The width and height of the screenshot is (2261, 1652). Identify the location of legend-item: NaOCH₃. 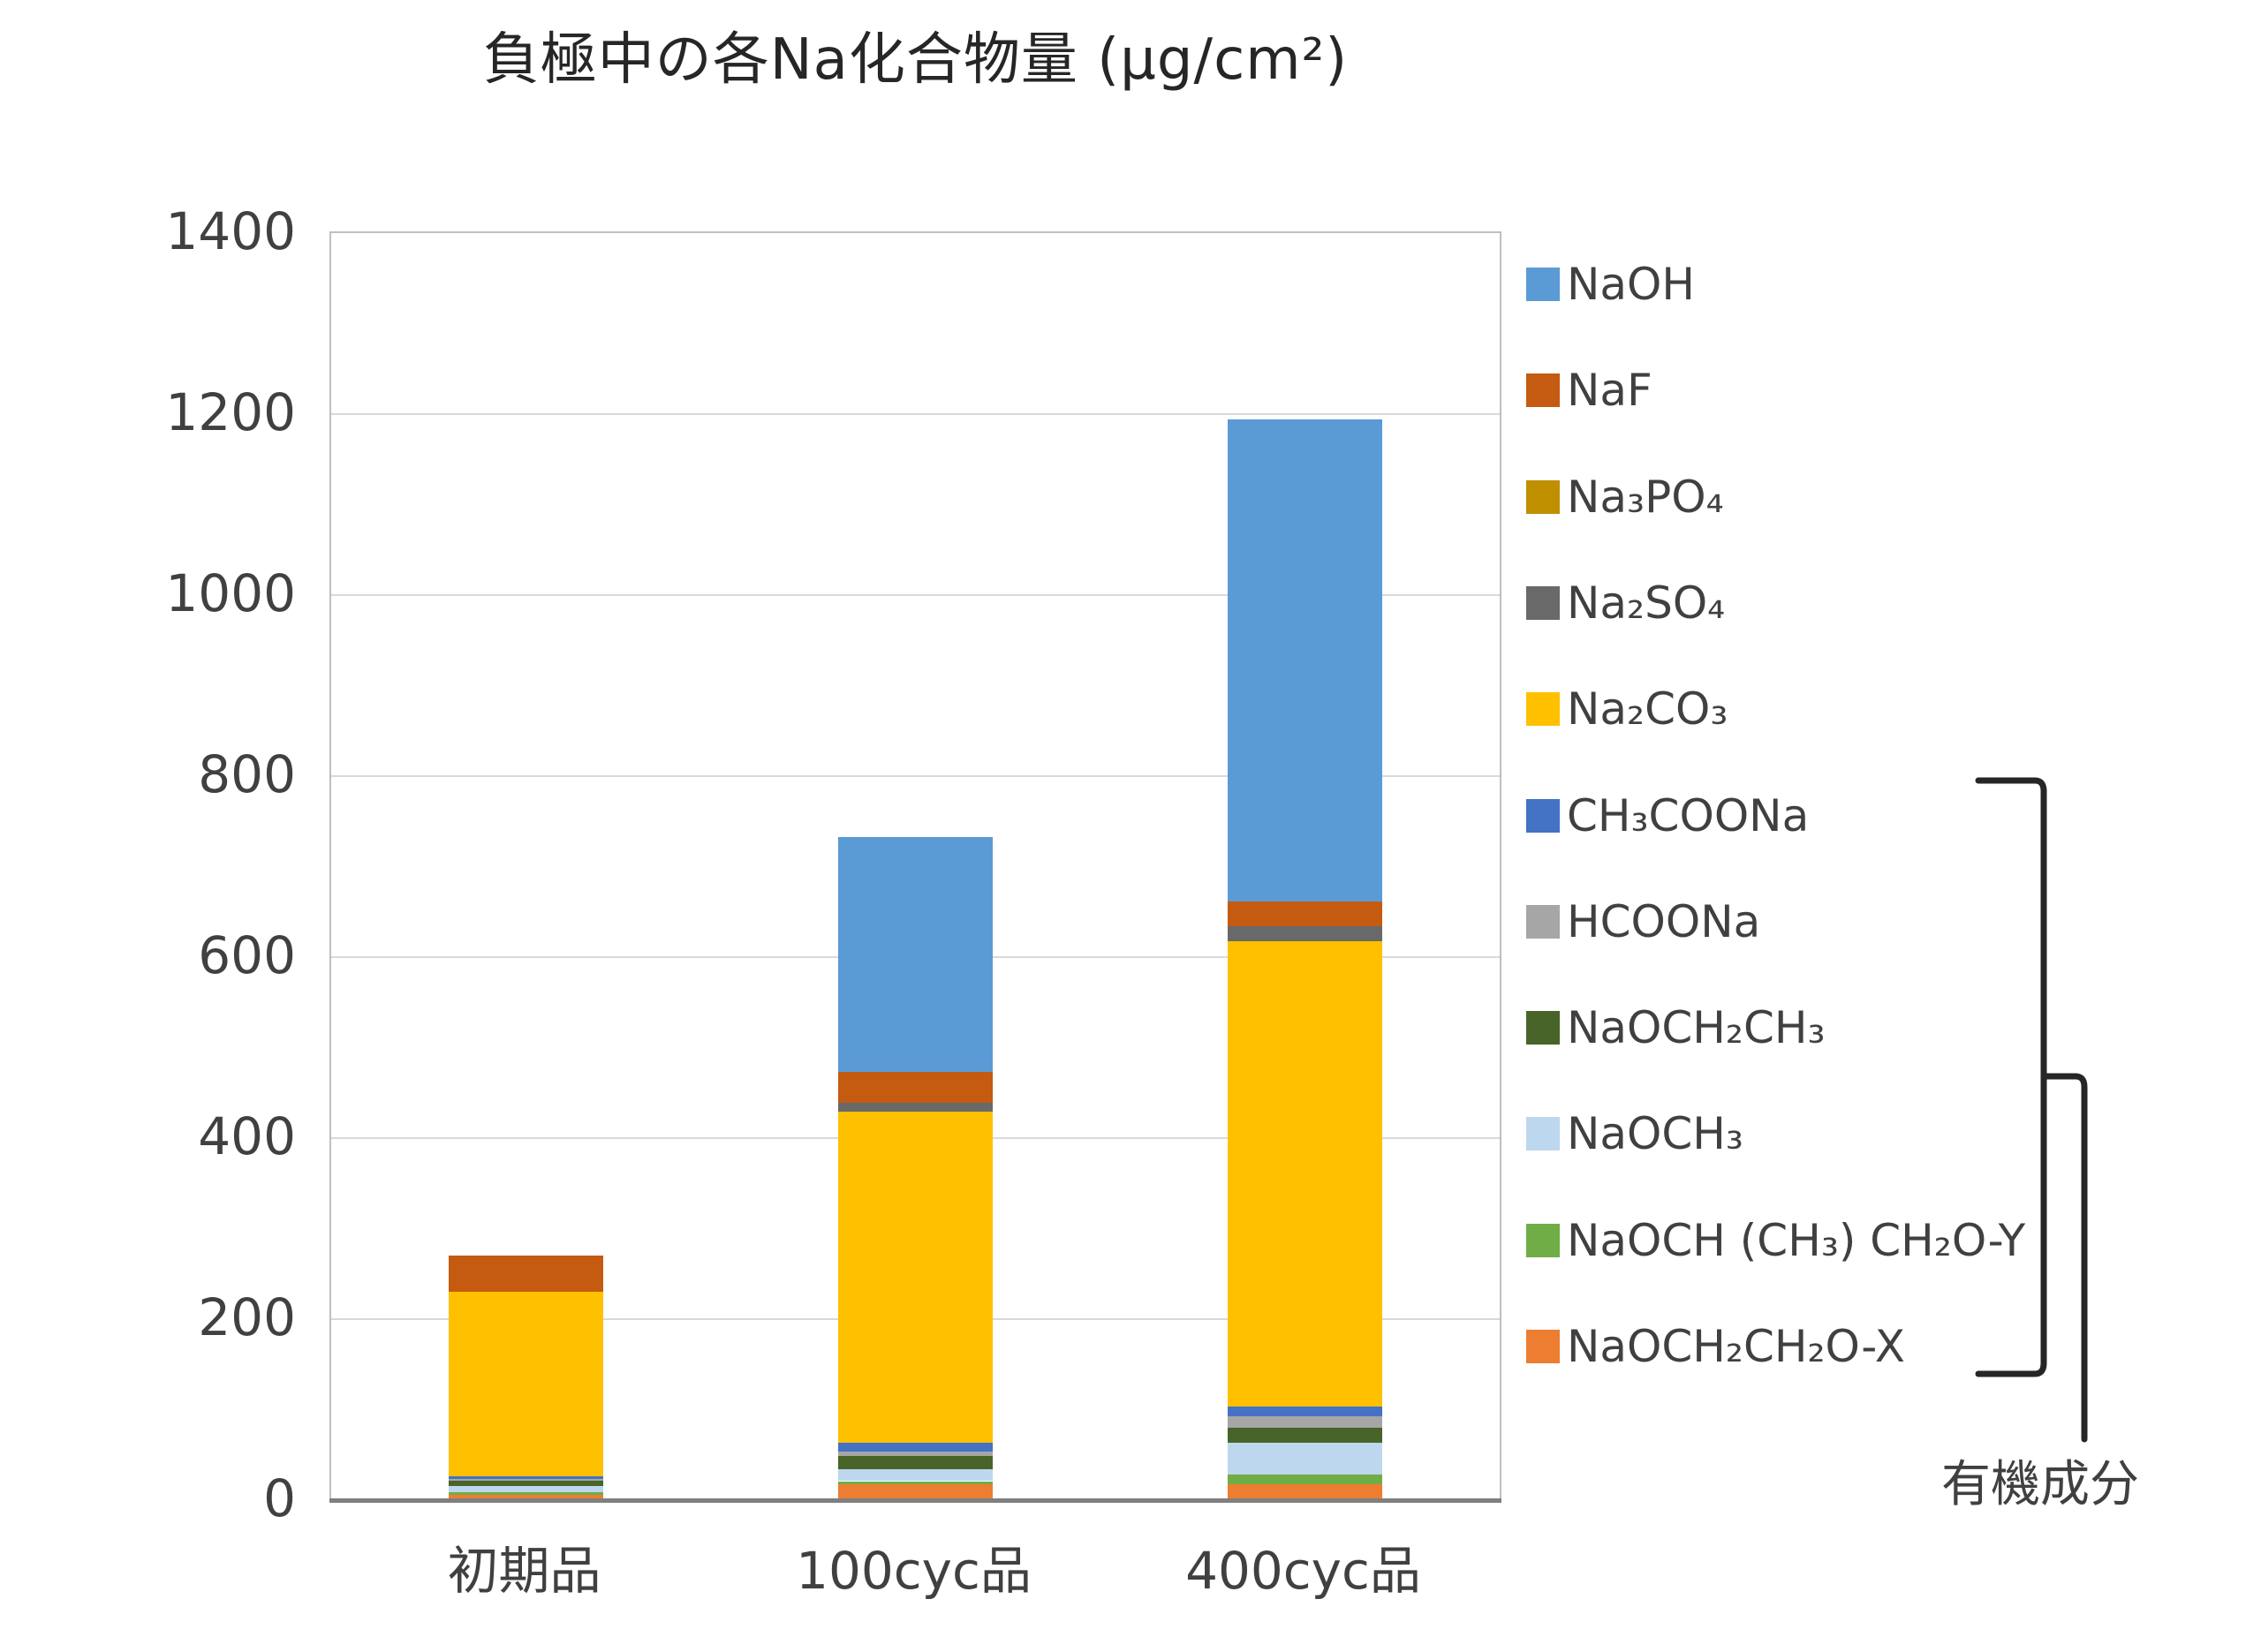
(1635, 1134).